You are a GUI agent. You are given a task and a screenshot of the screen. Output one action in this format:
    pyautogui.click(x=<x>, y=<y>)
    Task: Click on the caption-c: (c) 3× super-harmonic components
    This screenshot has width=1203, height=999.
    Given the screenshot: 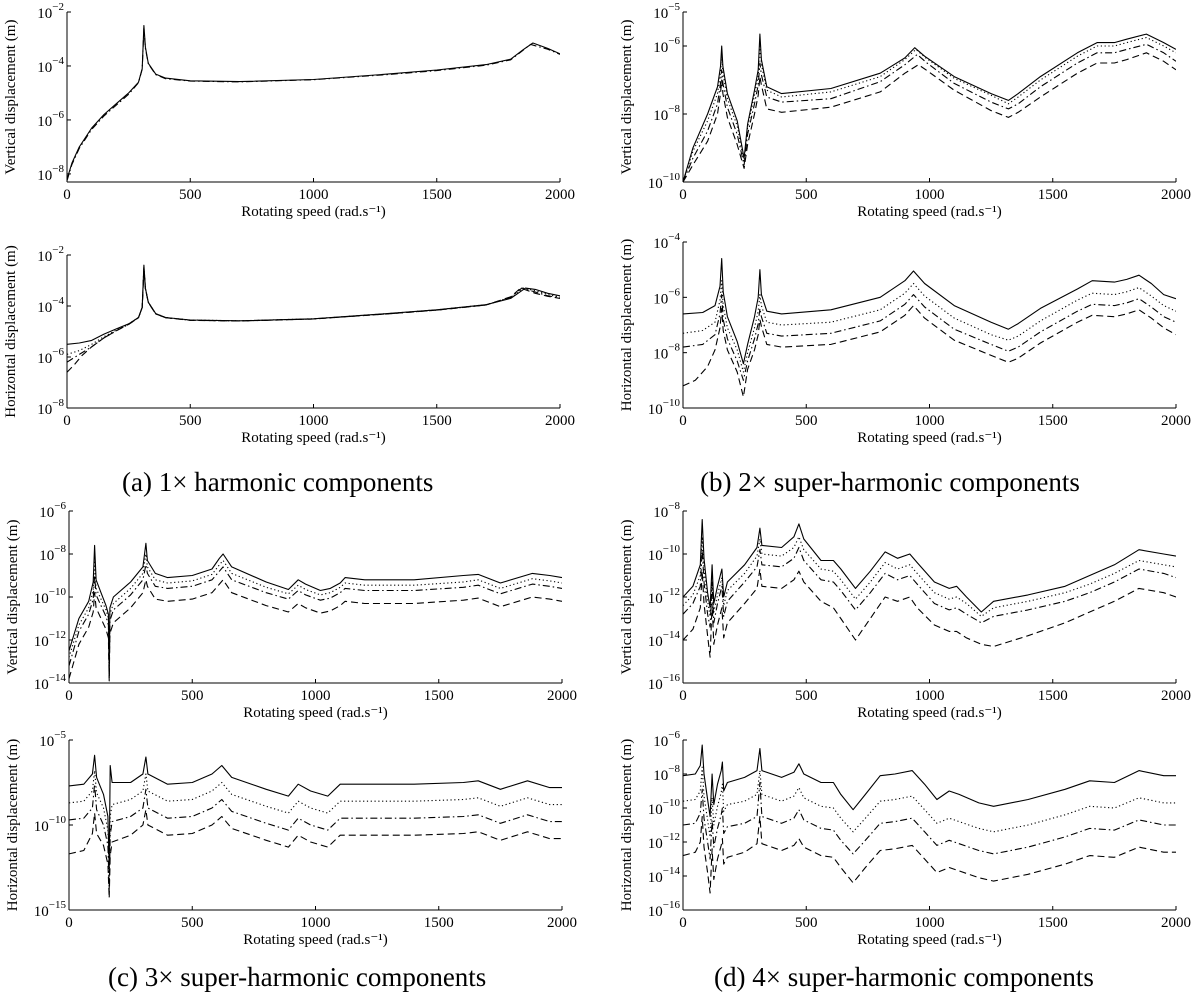 What is the action you would take?
    pyautogui.click(x=297, y=977)
    